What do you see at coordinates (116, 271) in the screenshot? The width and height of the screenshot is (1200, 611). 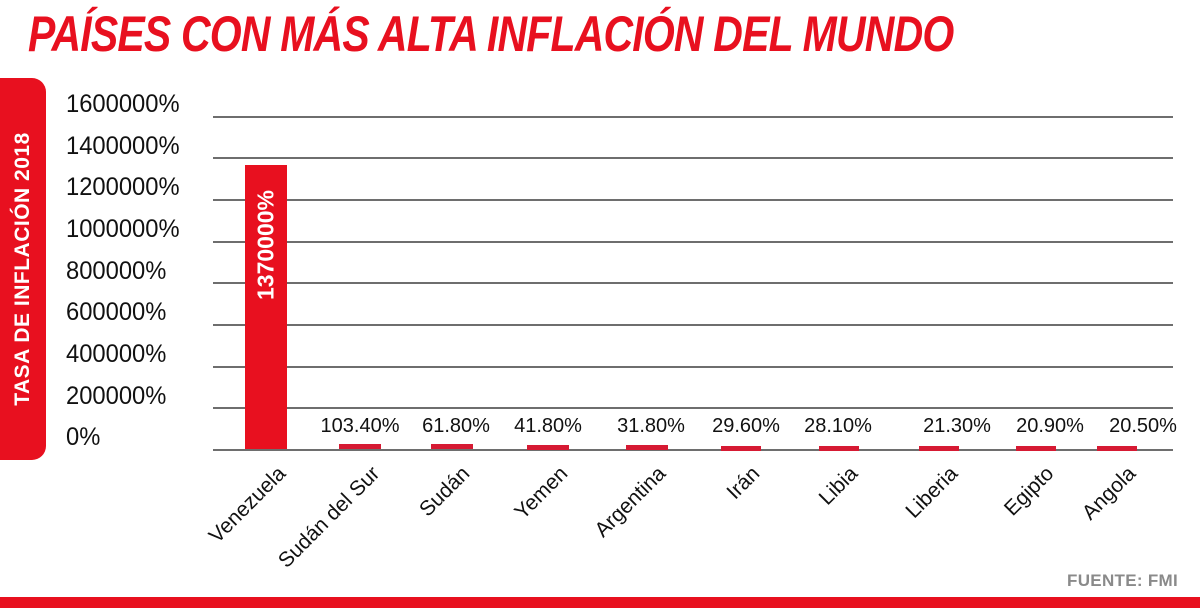 I see `y-tick-800000: 800000%` at bounding box center [116, 271].